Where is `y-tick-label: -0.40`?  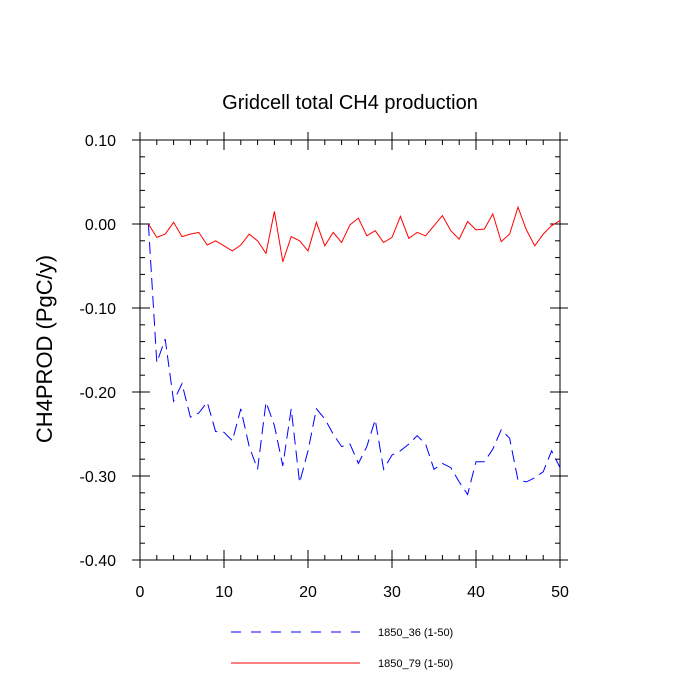
y-tick-label: -0.40 is located at coordinates (98, 561).